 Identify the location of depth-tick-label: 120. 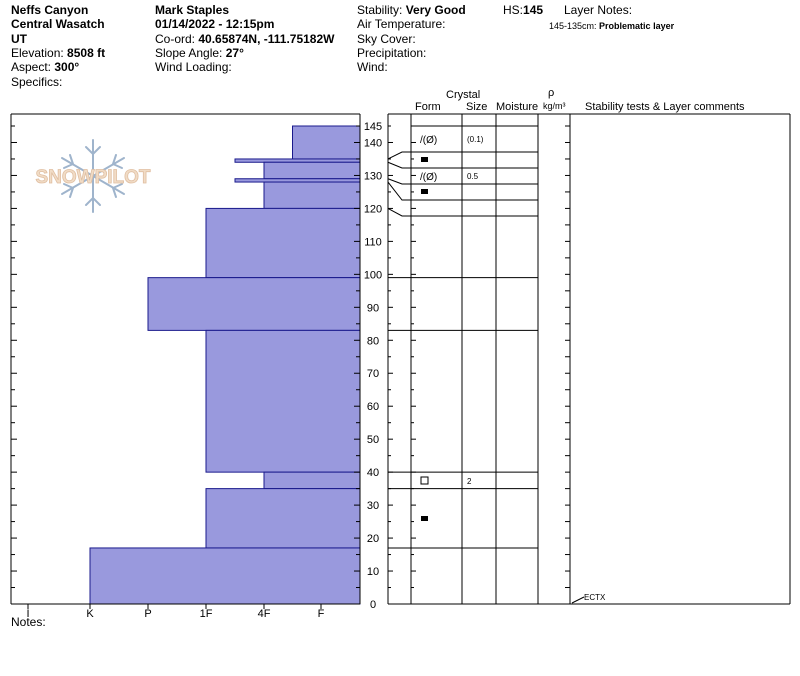
(373, 209).